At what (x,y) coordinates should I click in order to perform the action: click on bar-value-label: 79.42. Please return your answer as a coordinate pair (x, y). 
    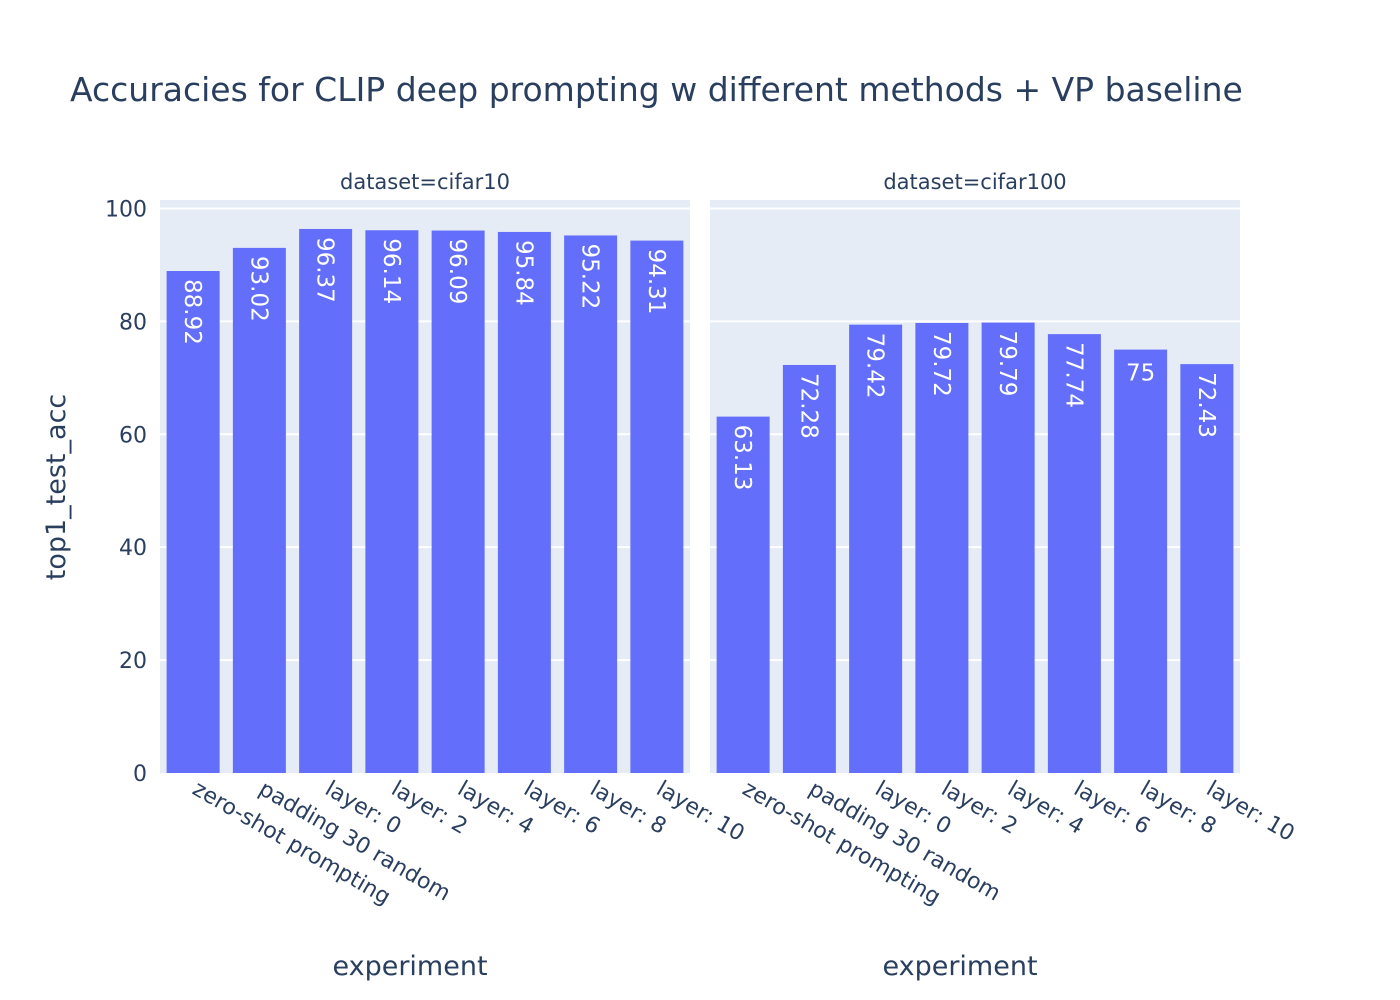
    Looking at the image, I should click on (875, 366).